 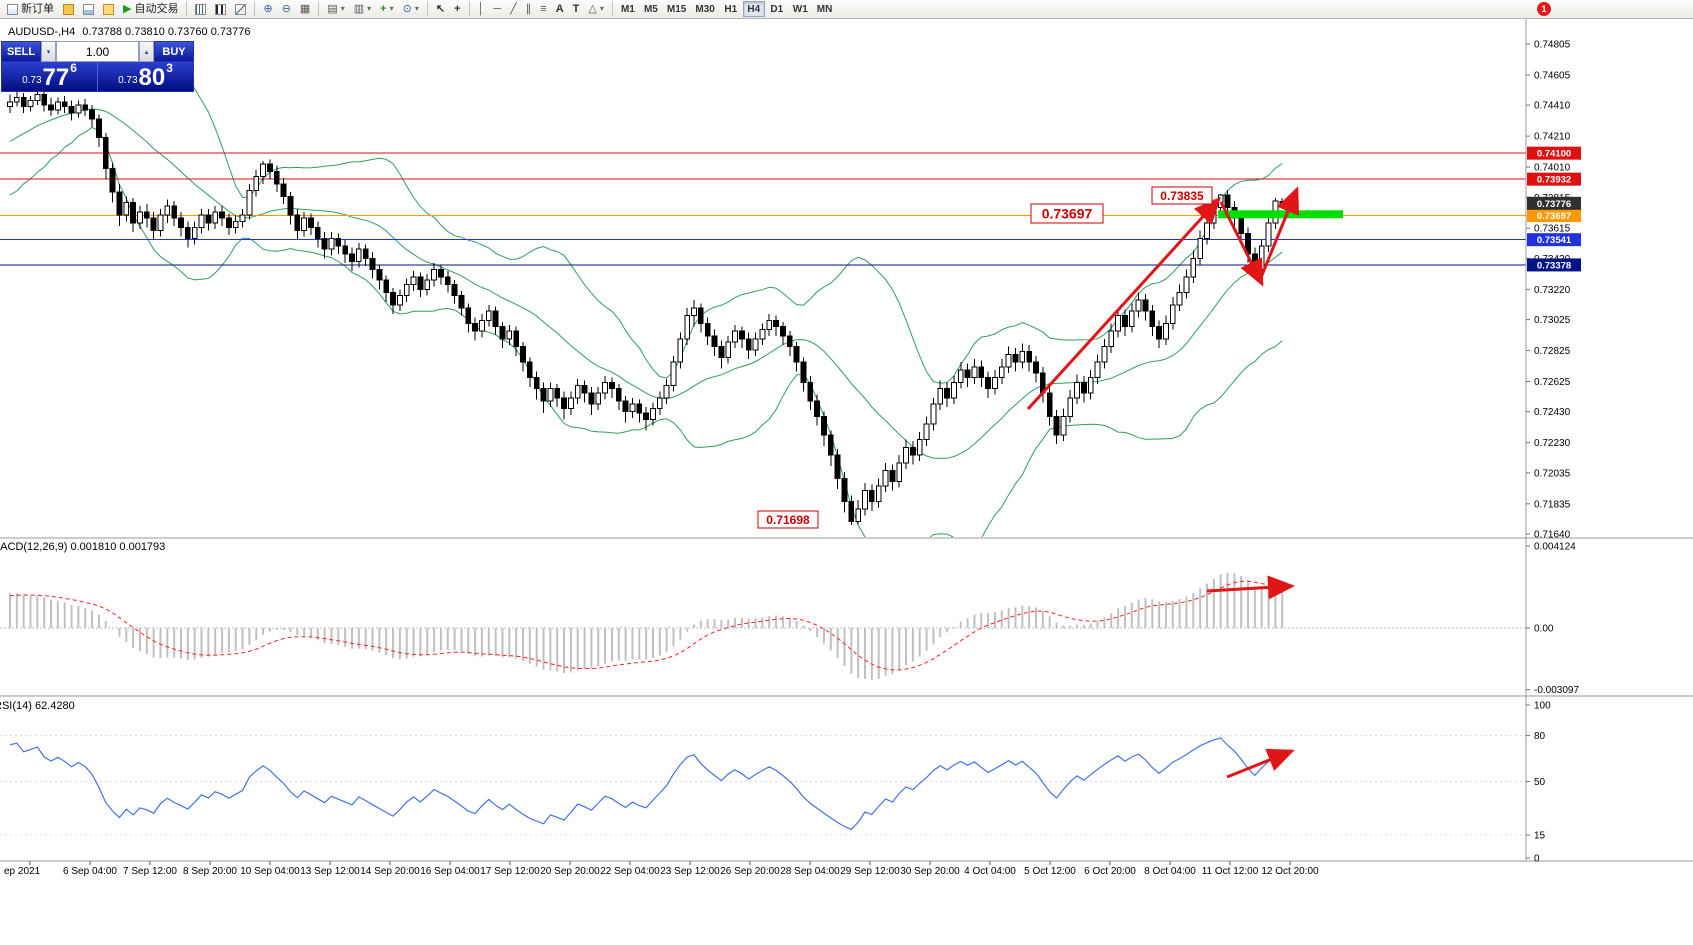 What do you see at coordinates (240, 9) in the screenshot?
I see `line-chart-mode-button` at bounding box center [240, 9].